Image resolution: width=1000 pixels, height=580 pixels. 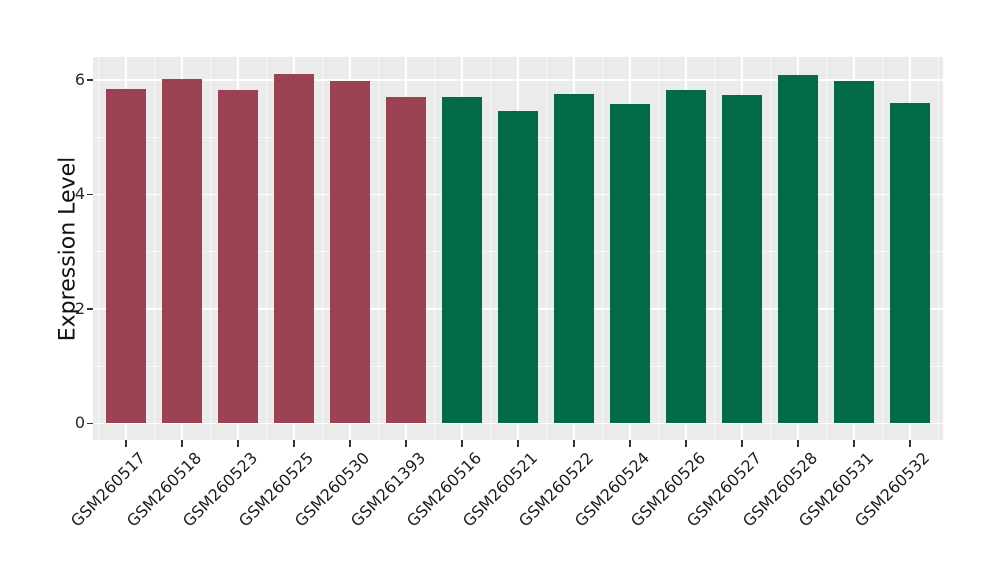 What do you see at coordinates (79, 79) in the screenshot?
I see `y-tick-label: 6` at bounding box center [79, 79].